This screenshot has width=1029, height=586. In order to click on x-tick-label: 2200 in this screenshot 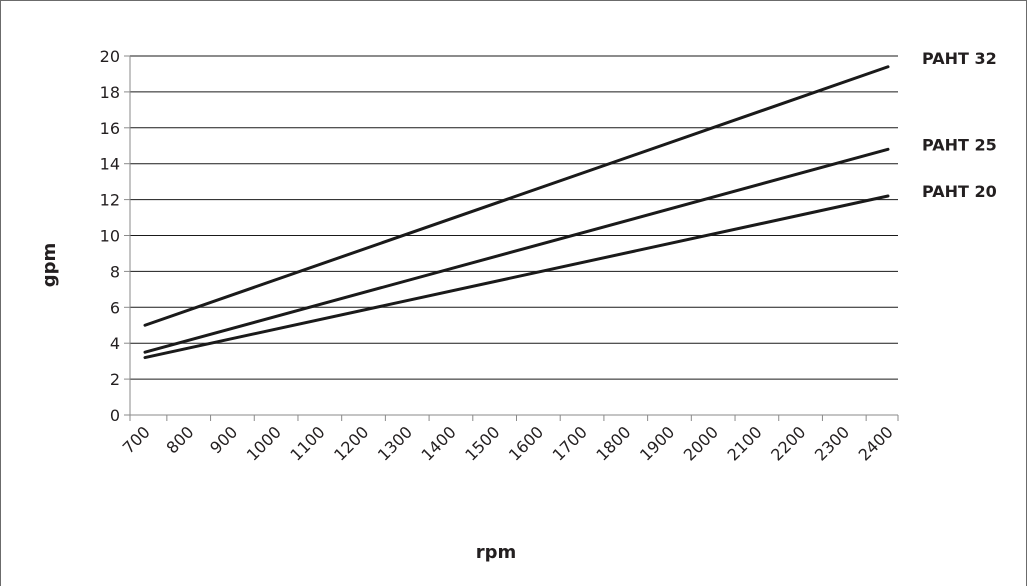, I will do `click(788, 443)`.